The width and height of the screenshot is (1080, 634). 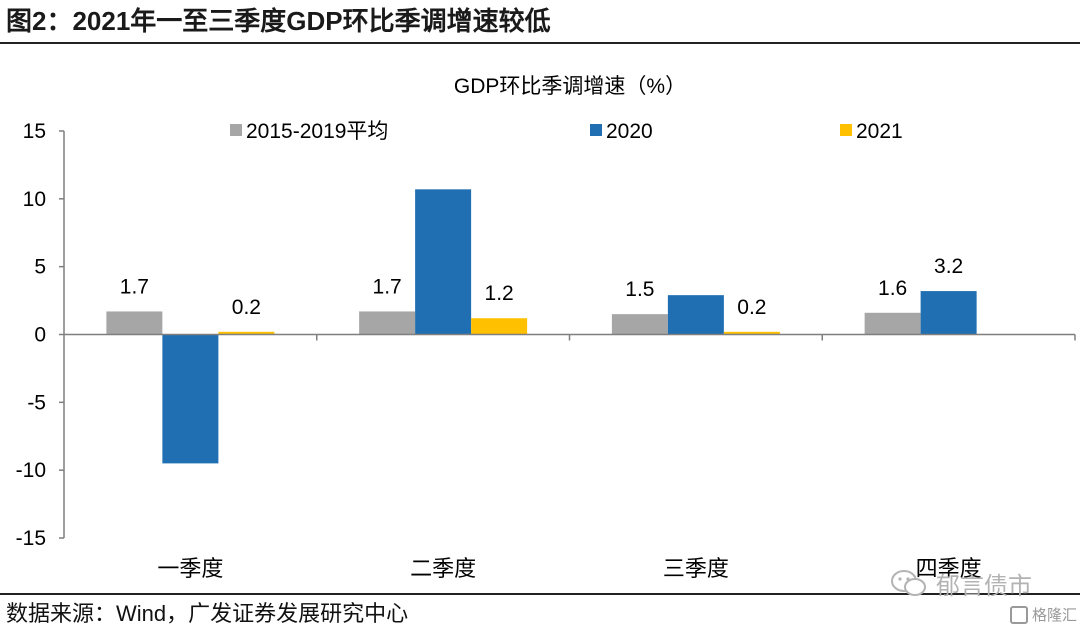 What do you see at coordinates (948, 266) in the screenshot?
I see `data-label: 3.2` at bounding box center [948, 266].